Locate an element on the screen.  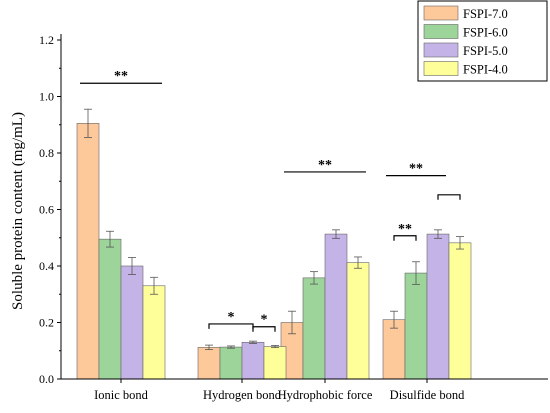
bar-FSPI-6.0-3 is located at coordinates (416, 326).